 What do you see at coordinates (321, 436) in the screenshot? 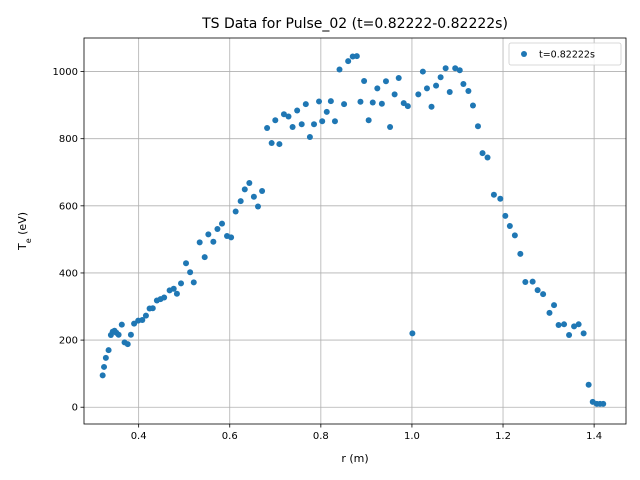
I see `x-tick-label: 0.8` at bounding box center [321, 436].